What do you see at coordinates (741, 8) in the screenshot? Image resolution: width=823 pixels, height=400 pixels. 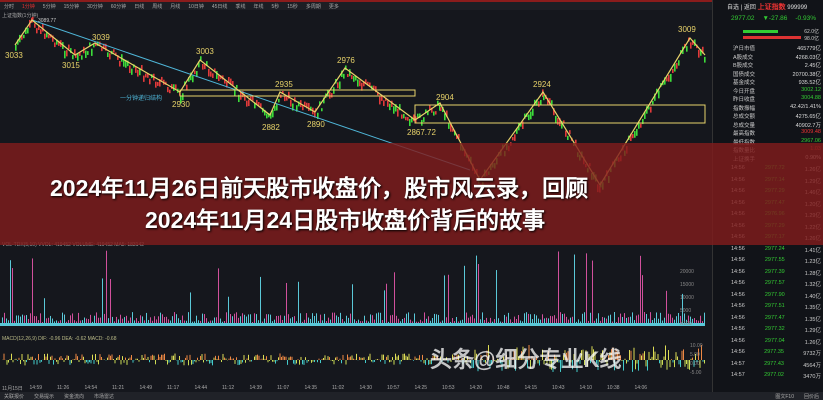 I see `nav-tabs: 自选 | 返回` at bounding box center [741, 8].